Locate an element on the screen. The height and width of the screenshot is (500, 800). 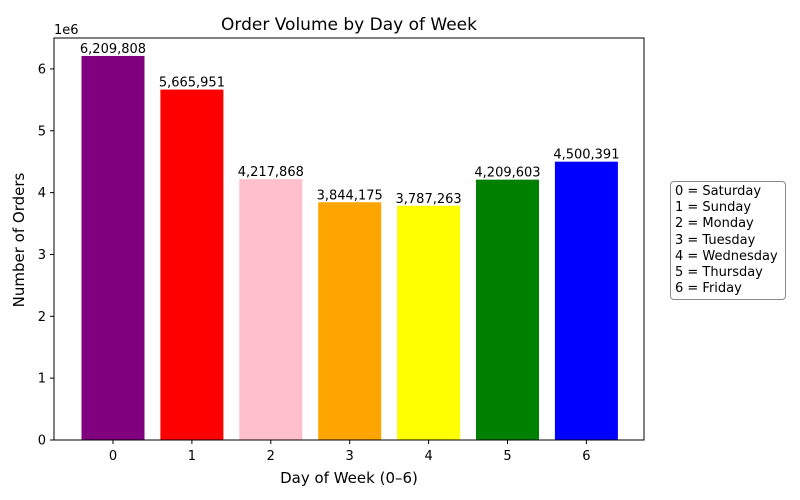
y-tick-label: 5 is located at coordinates (42, 131).